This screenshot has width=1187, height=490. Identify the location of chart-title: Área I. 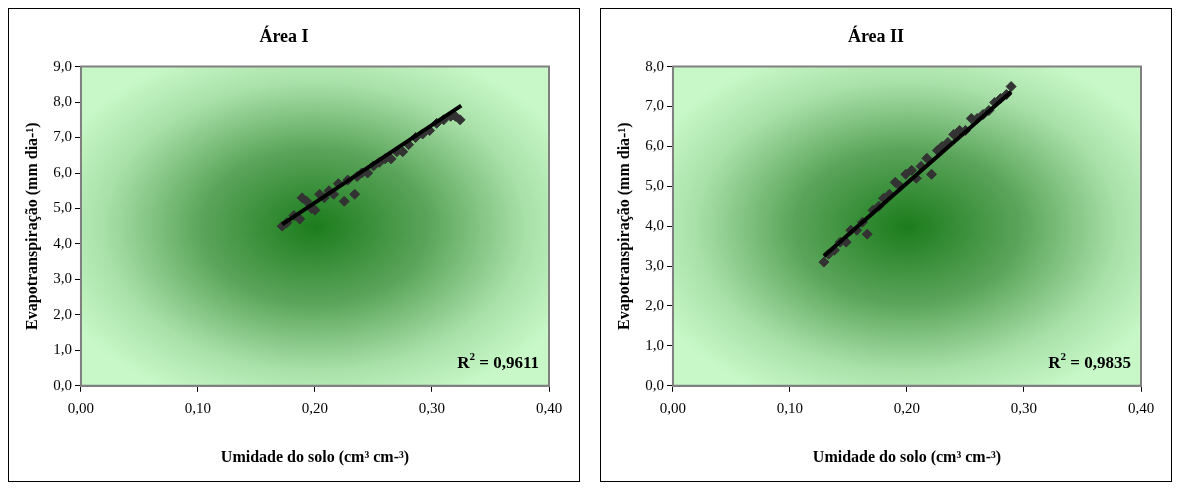
(284, 36).